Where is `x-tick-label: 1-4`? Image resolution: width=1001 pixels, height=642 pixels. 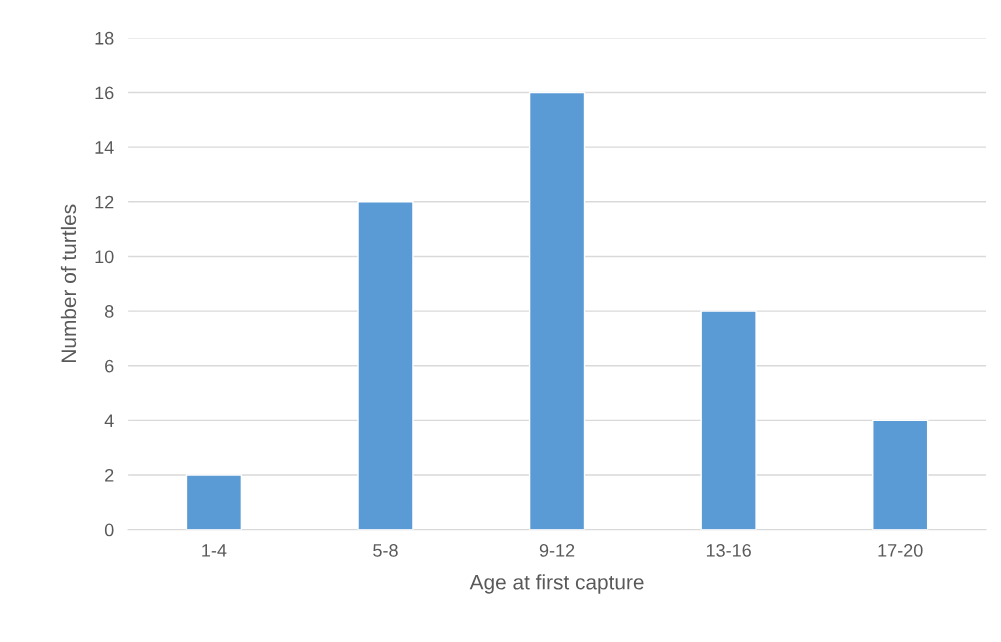 x-tick-label: 1-4 is located at coordinates (214, 550).